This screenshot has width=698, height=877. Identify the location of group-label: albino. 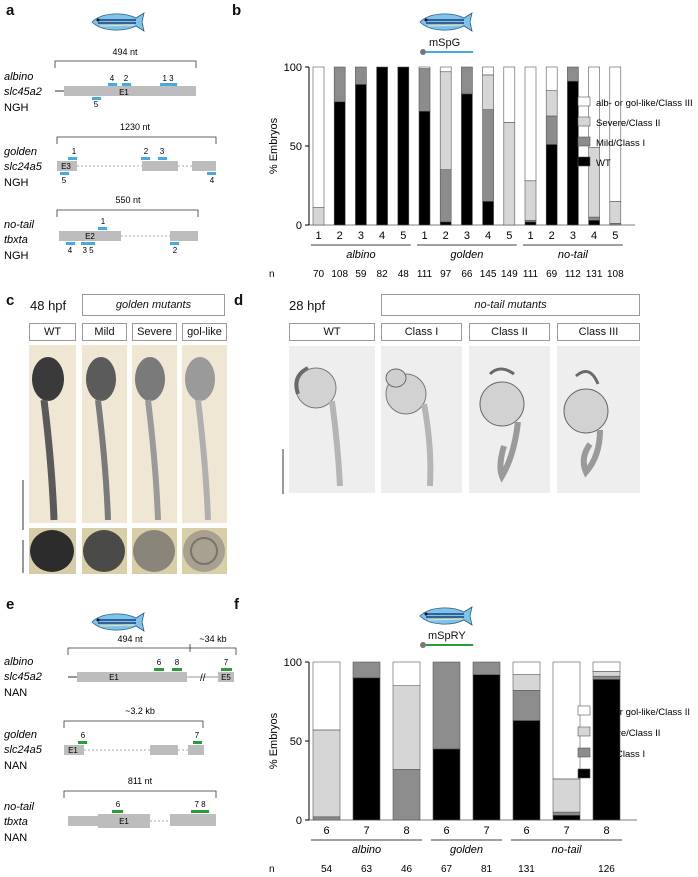
(360, 255).